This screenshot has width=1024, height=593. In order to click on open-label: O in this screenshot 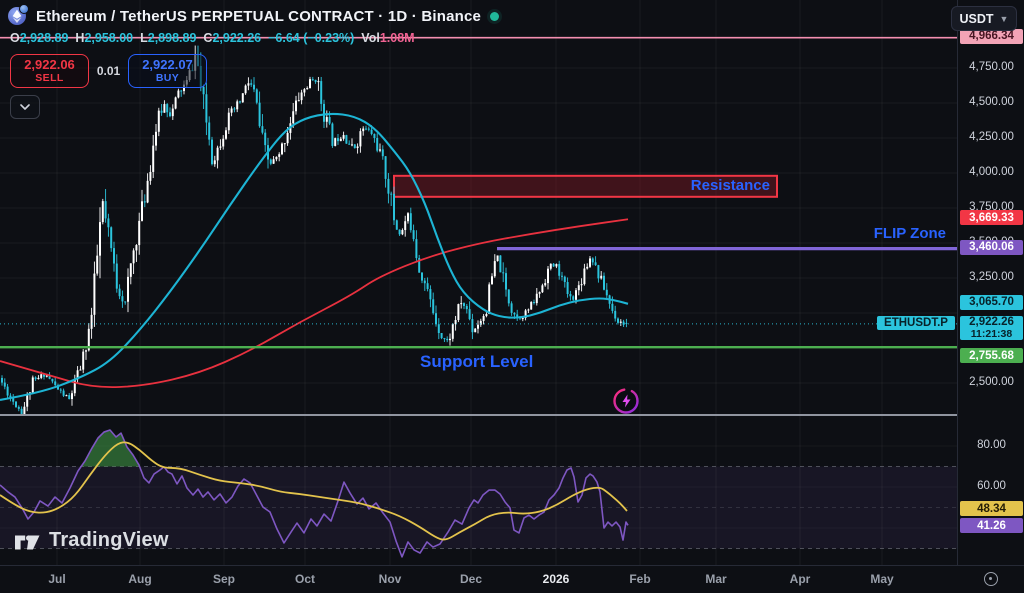, I will do `click(15, 38)`.